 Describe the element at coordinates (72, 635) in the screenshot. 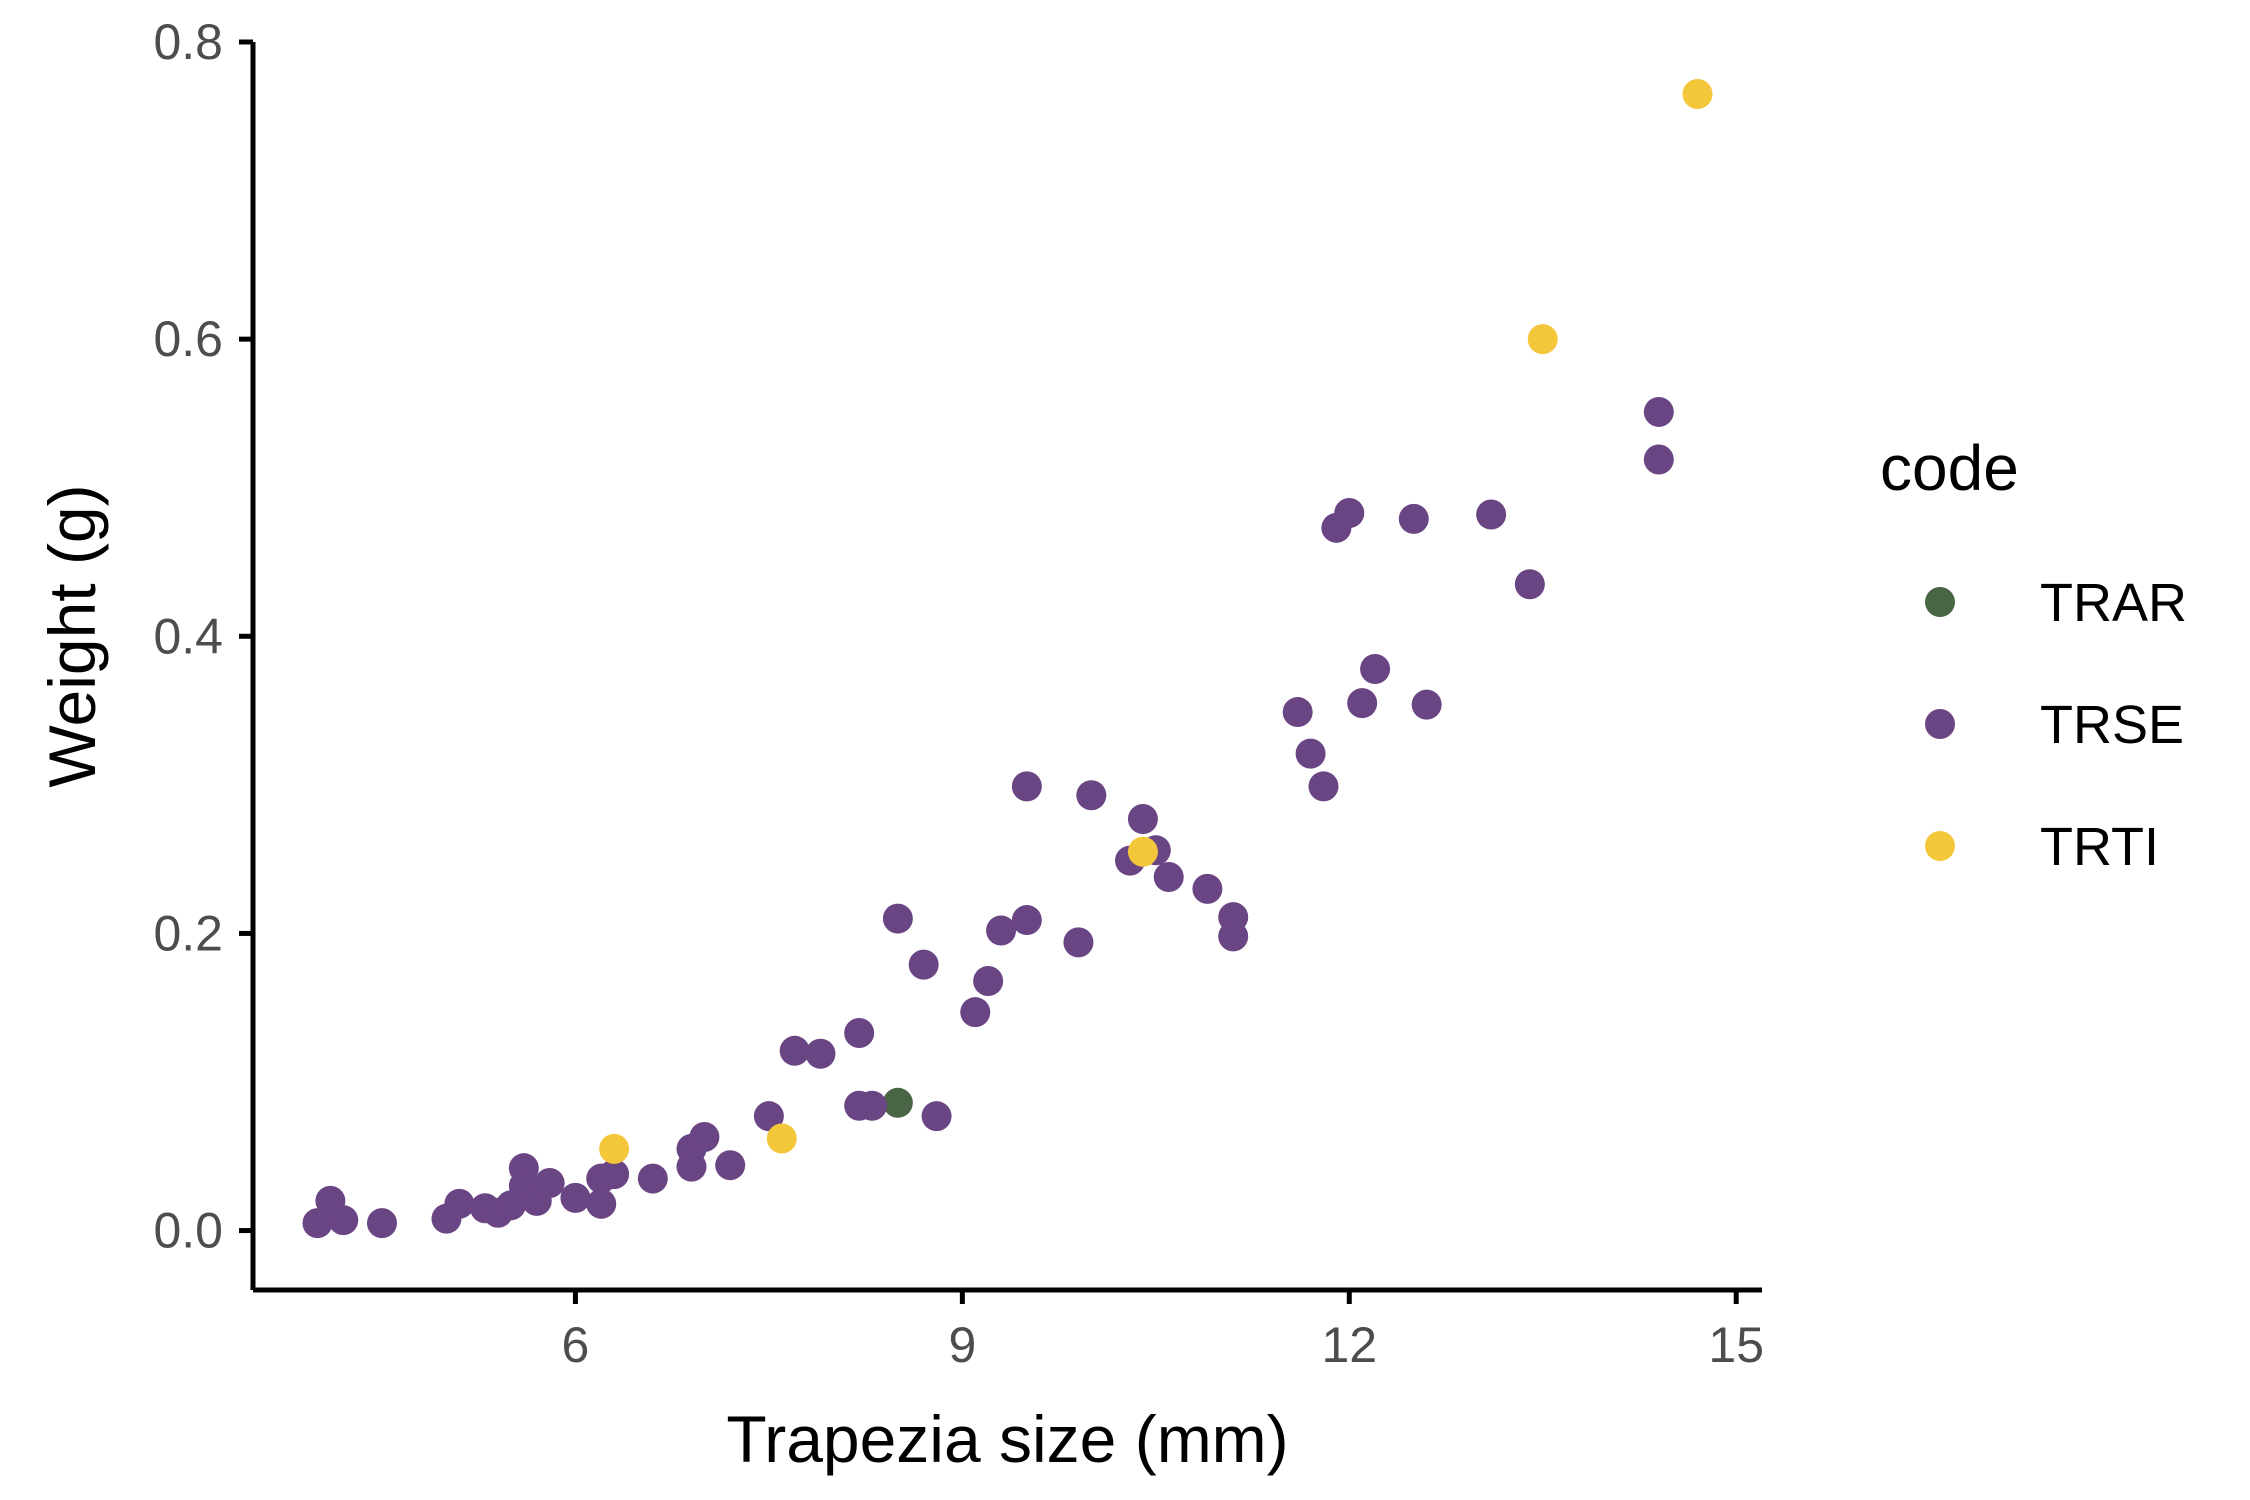

I see `y-axis-title: Weight (g)` at that location.